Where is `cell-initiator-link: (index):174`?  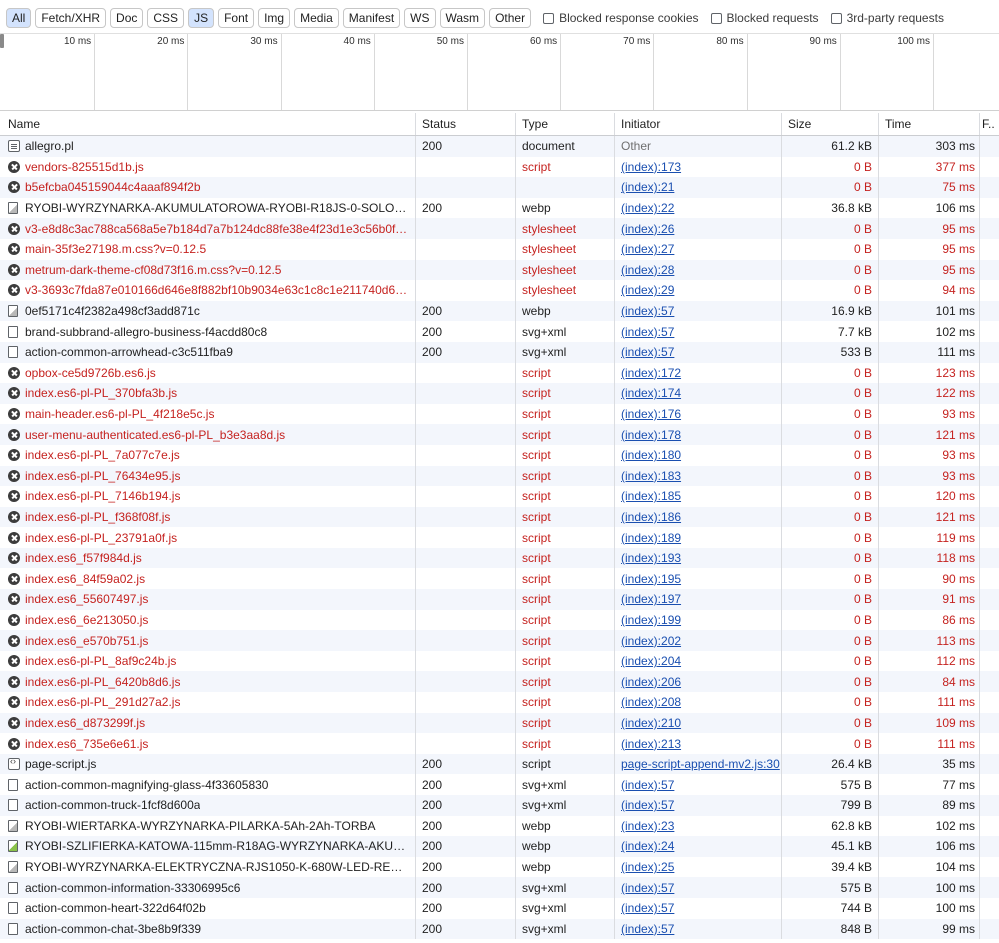
cell-initiator-link: (index):174 is located at coordinates (651, 393).